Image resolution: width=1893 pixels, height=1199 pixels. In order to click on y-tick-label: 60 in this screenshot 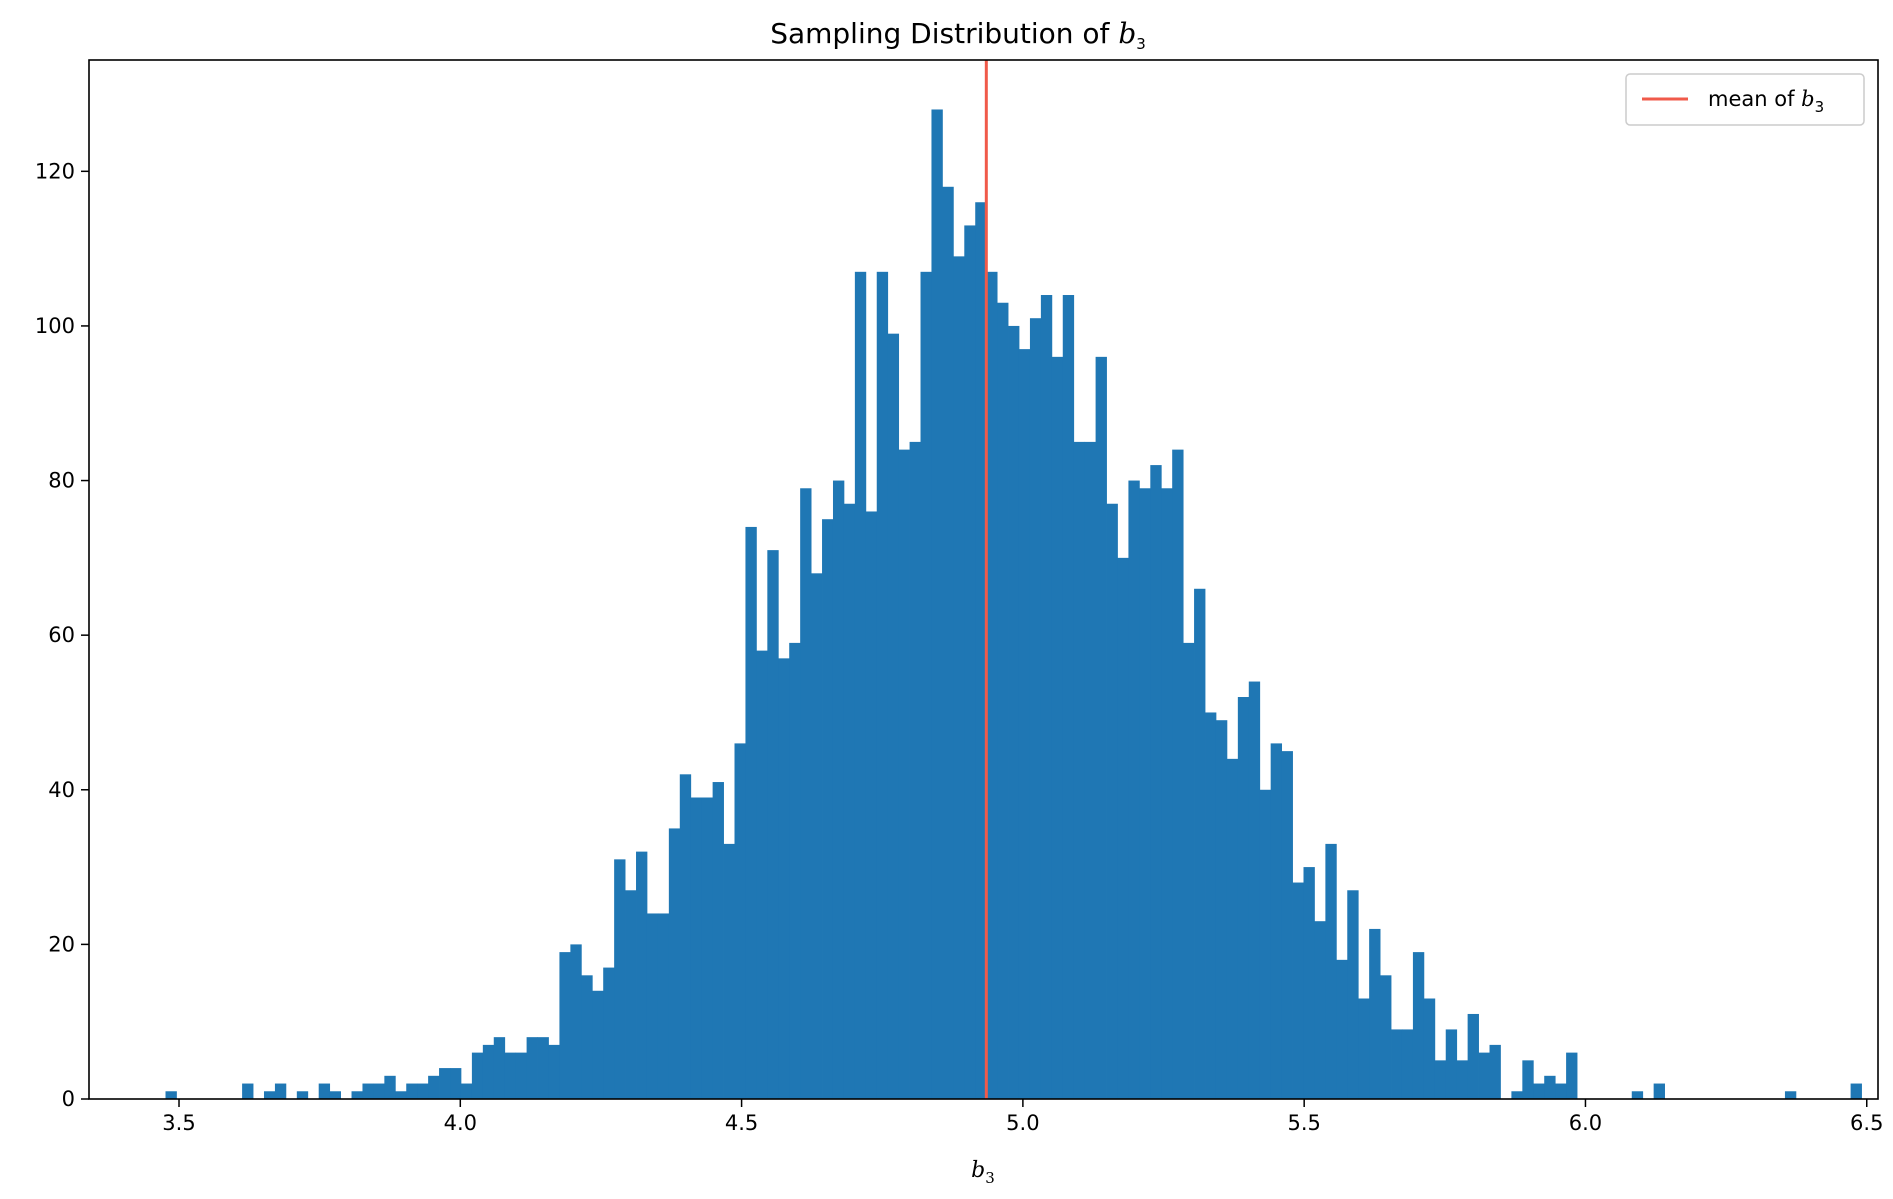, I will do `click(61, 635)`.